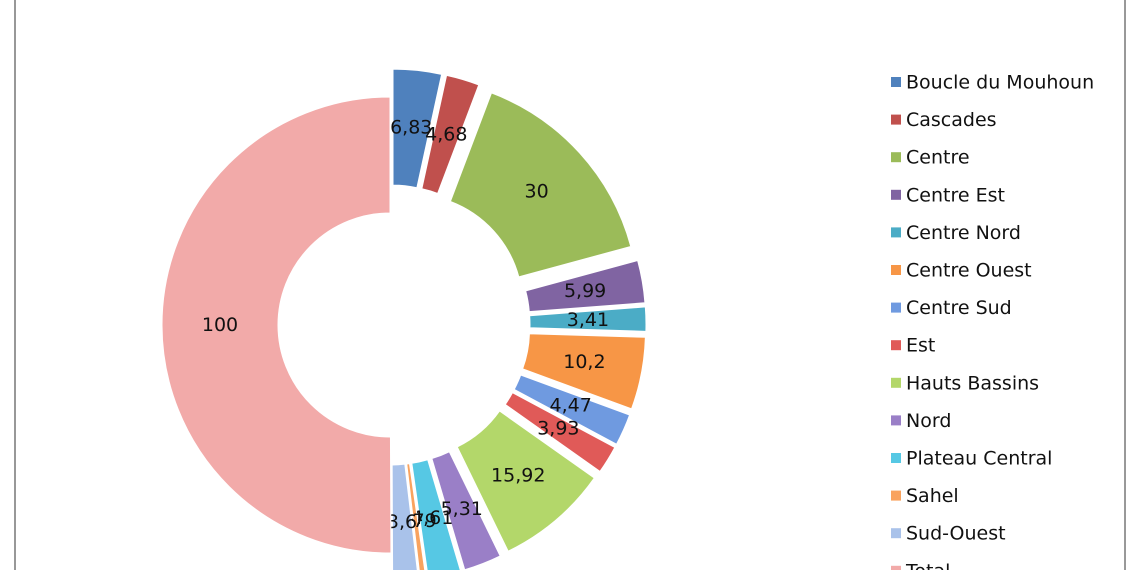 This screenshot has height=570, width=1140. I want to click on data-label: 4,61, so click(432, 518).